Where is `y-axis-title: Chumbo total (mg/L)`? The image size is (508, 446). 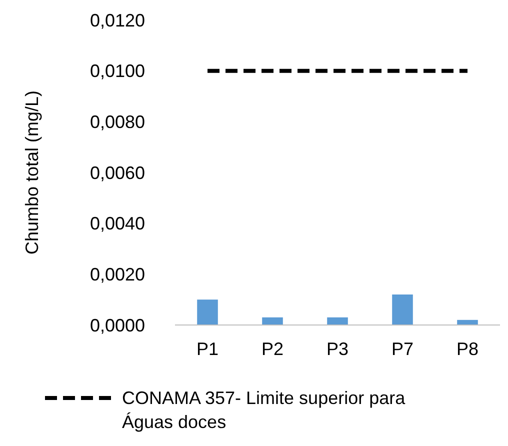 y-axis-title: Chumbo total (mg/L) is located at coordinates (32, 172).